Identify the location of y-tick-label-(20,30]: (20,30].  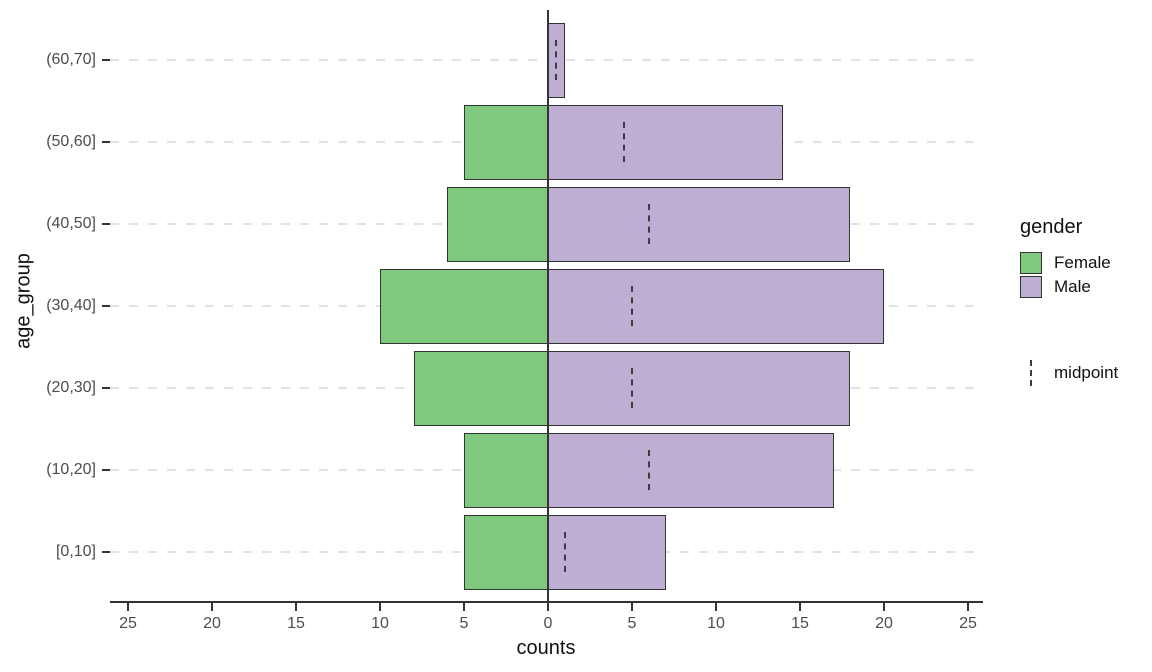
(71, 387).